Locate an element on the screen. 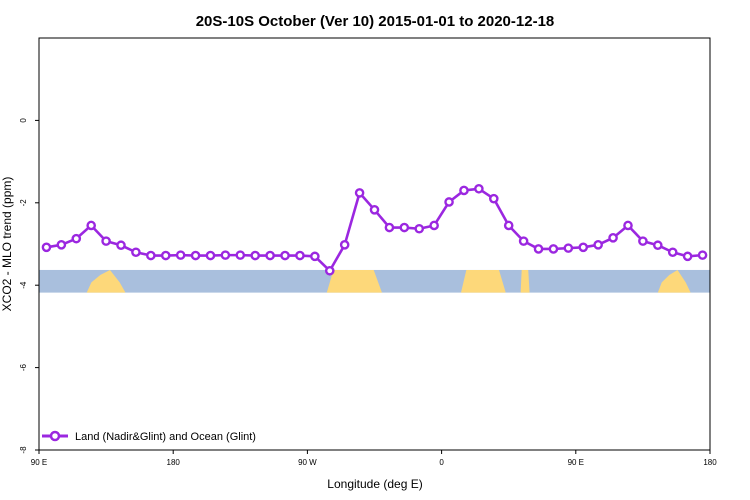 The image size is (750, 500). y-tick-label: 0 is located at coordinates (23, 120).